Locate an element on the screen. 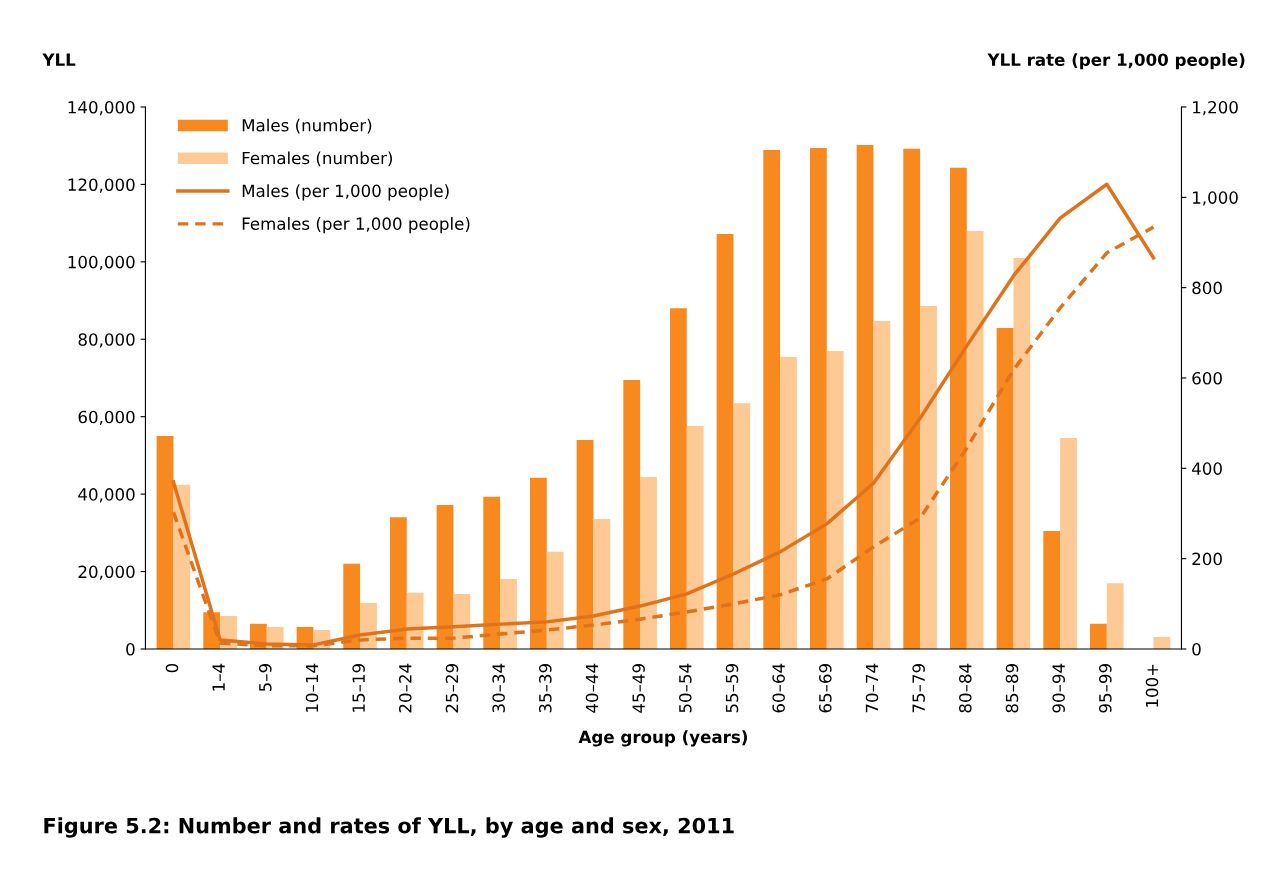 Image resolution: width=1287 pixels, height=877 pixels. y-tick-label: 120,000 is located at coordinates (101, 185).